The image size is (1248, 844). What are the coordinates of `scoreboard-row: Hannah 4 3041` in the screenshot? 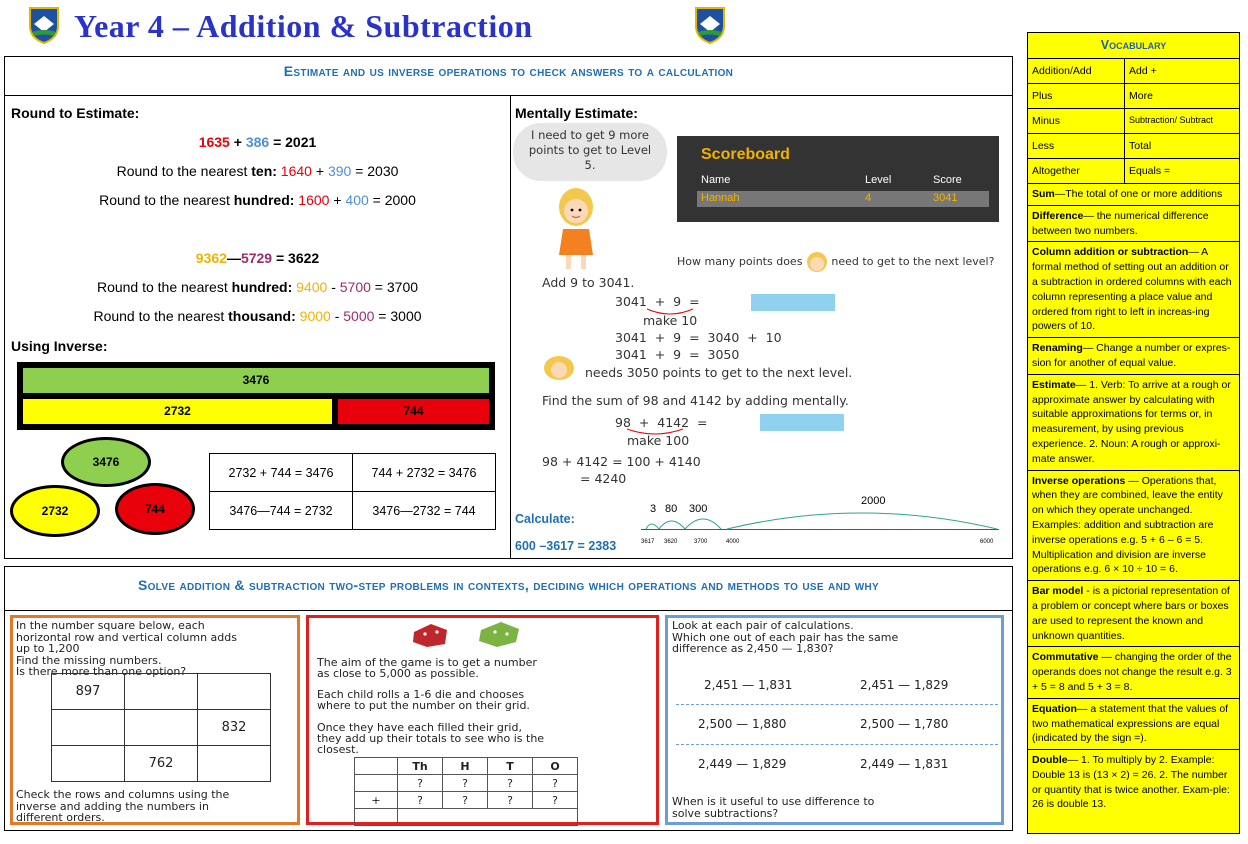 It's located at (843, 199).